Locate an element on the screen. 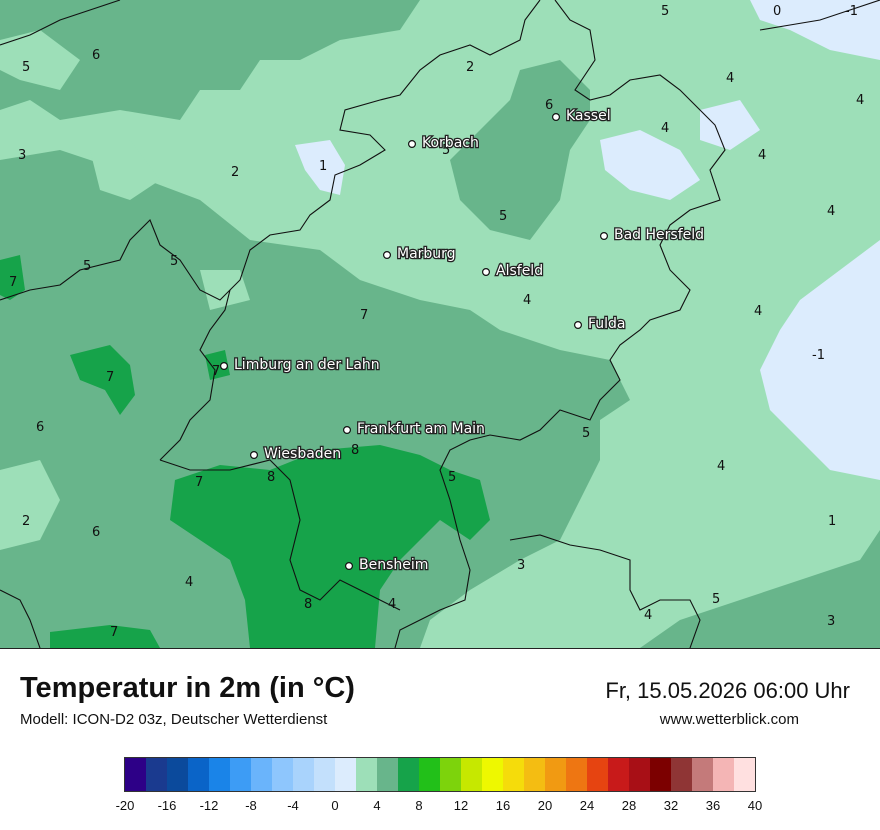  city-korbach: Korbach is located at coordinates (444, 143).